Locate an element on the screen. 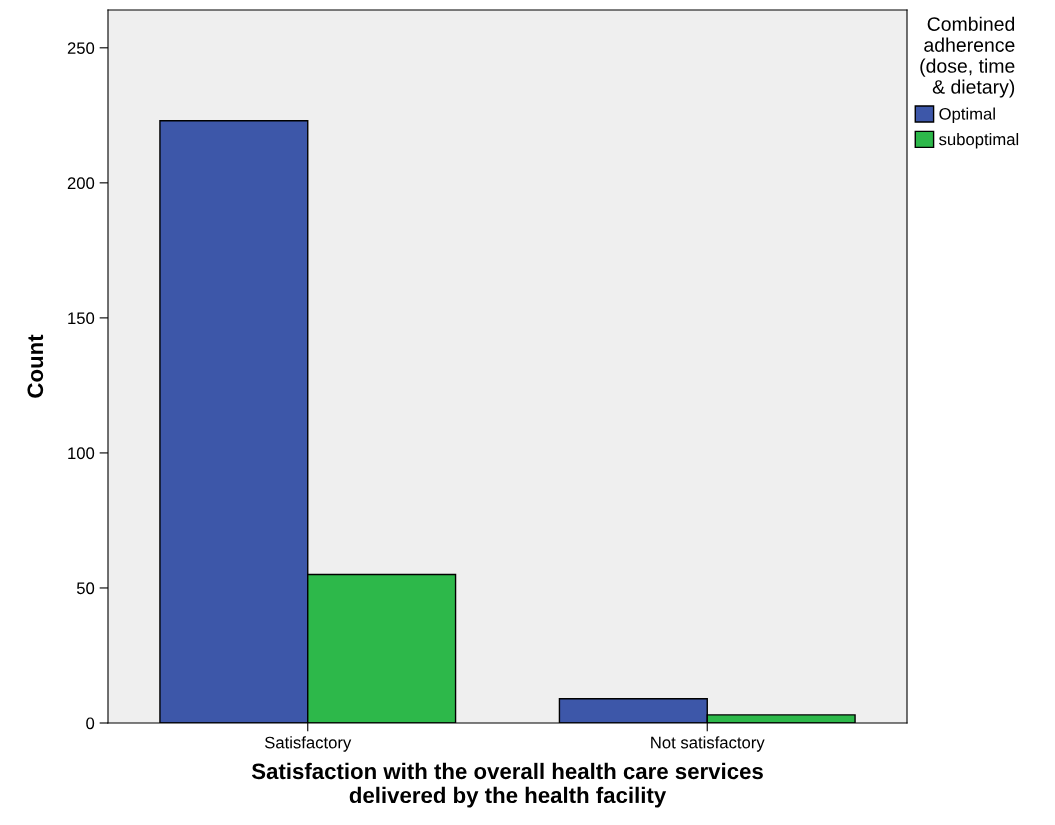  y-tick-label: 100 is located at coordinates (81, 453).